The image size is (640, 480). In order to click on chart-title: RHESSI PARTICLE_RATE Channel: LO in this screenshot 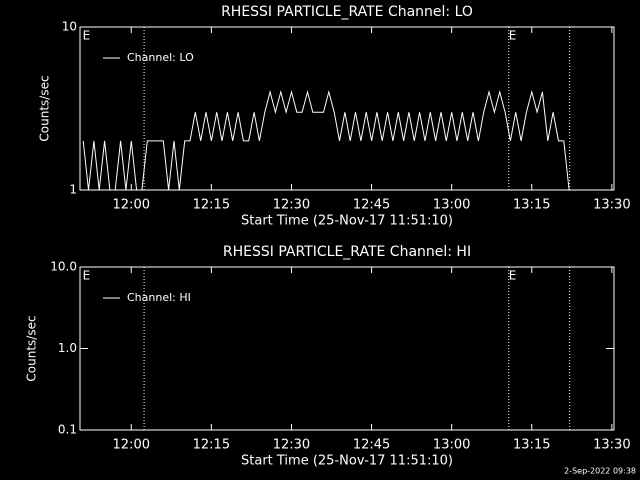, I will do `click(347, 12)`.